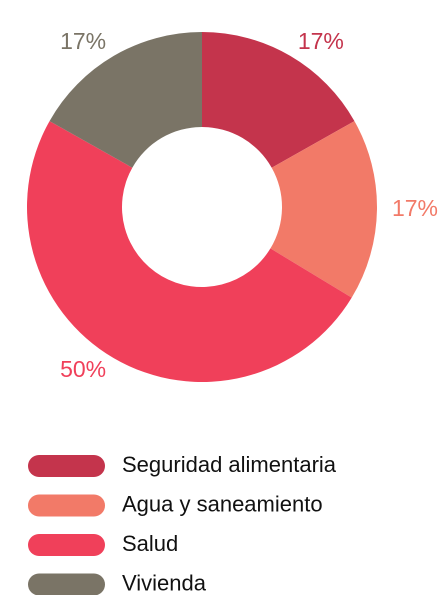 This screenshot has height=595, width=445. Describe the element at coordinates (164, 582) in the screenshot. I see `legend-label: Vivienda` at that location.